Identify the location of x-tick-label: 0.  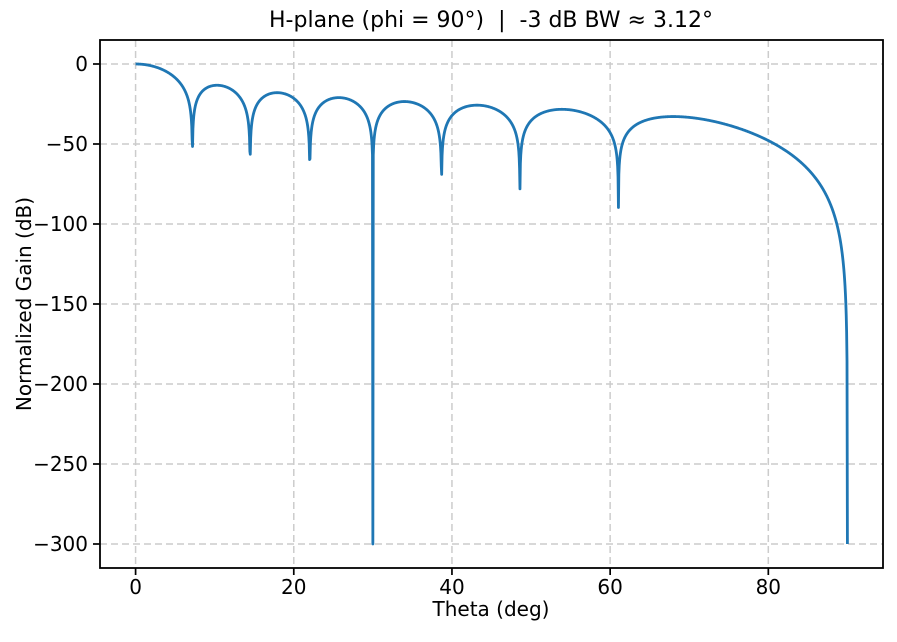
(135, 587).